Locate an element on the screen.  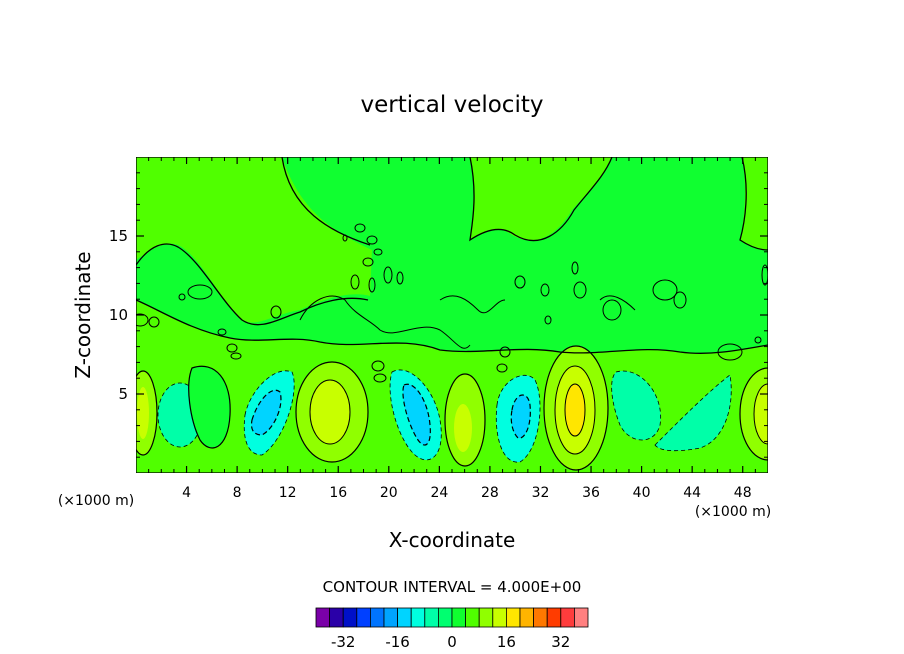
cell-x6-positive is located at coordinates (209, 407).